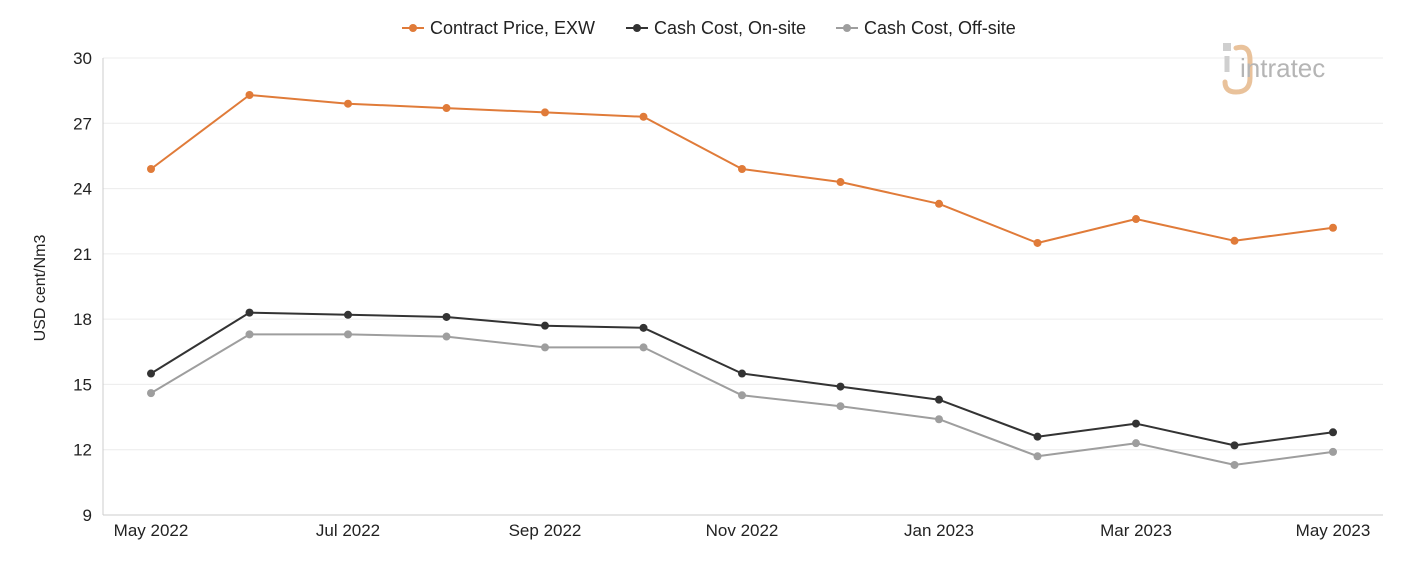 The image size is (1401, 561). Describe the element at coordinates (82, 189) in the screenshot. I see `y-tick-label: 24` at that location.